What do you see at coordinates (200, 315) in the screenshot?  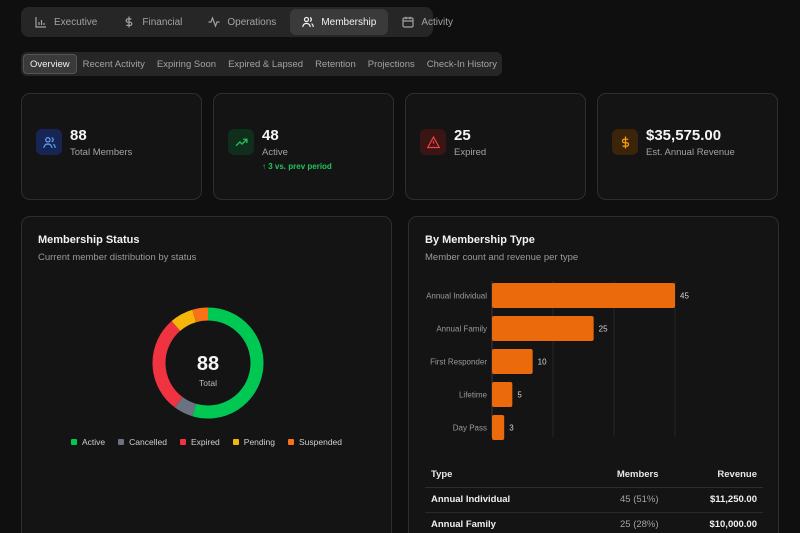 I see `donut-segment-suspended` at bounding box center [200, 315].